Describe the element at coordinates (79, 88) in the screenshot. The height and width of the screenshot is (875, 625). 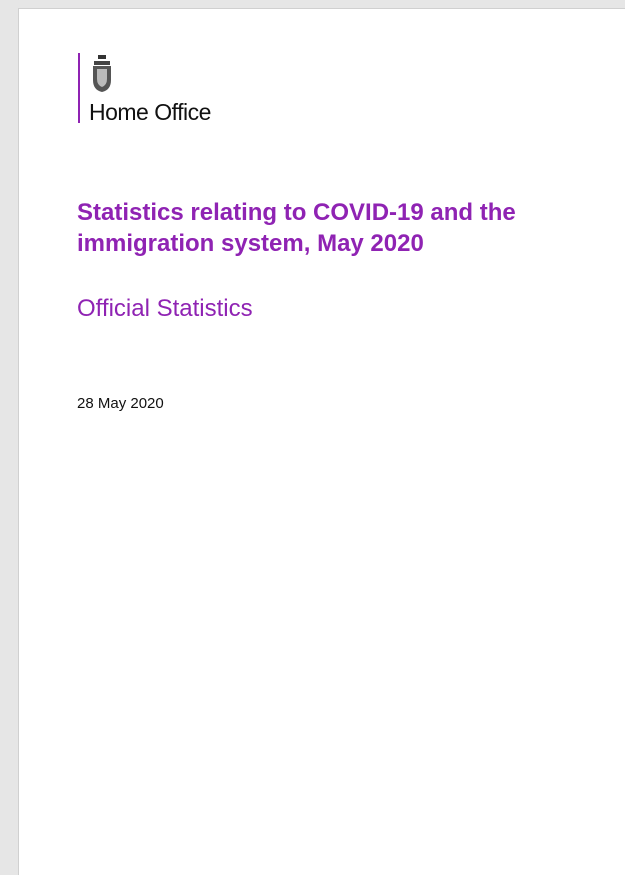
I see `brand-bar` at that location.